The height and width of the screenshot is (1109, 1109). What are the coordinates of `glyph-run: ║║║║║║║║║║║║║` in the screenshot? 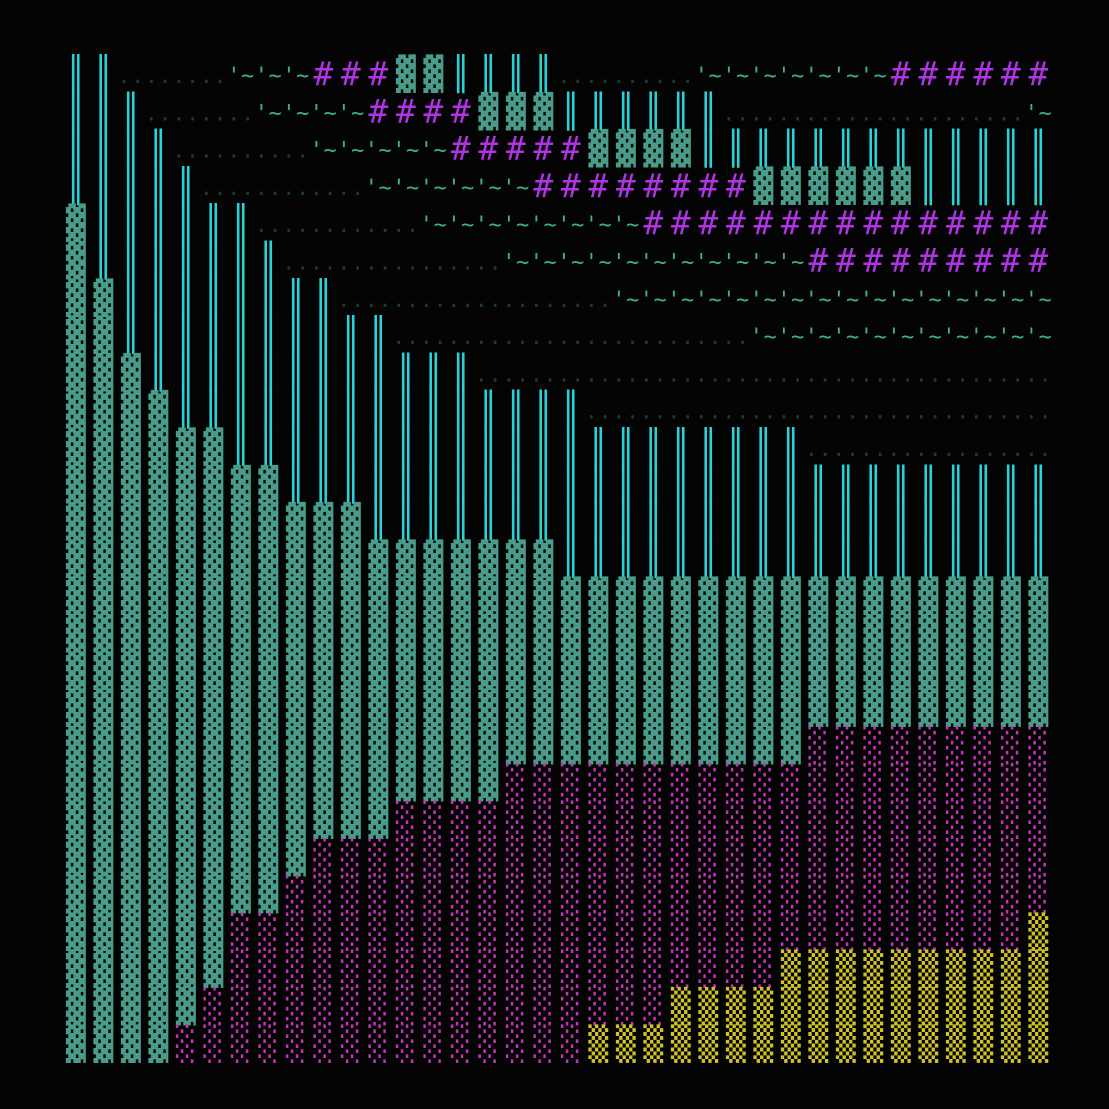 It's located at (873, 149).